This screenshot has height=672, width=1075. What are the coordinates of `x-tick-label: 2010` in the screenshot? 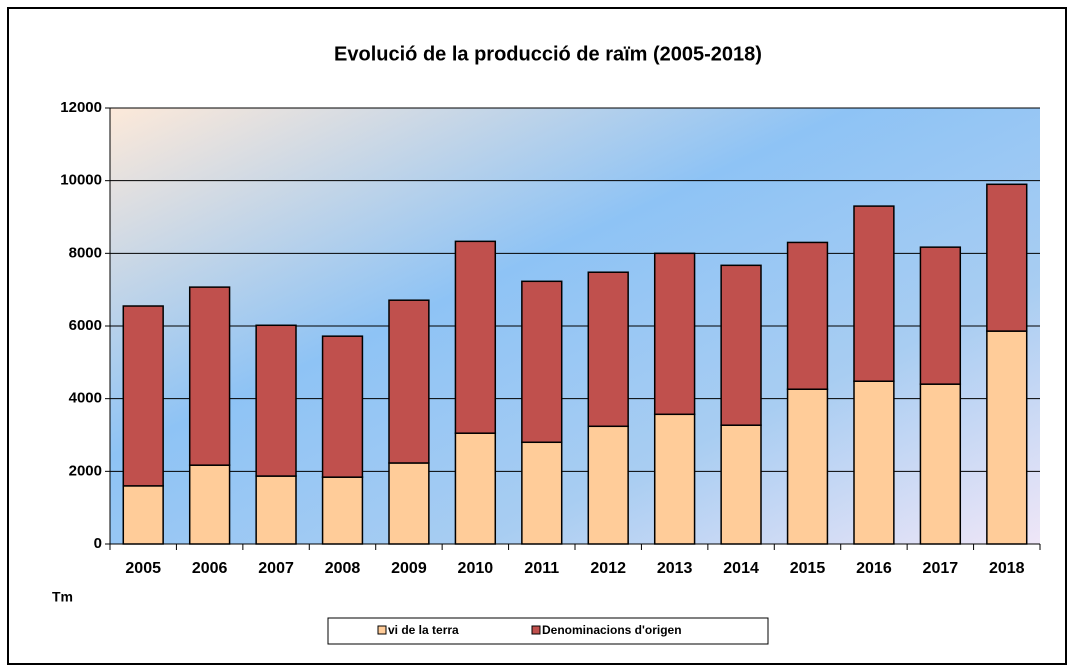 It's located at (476, 568).